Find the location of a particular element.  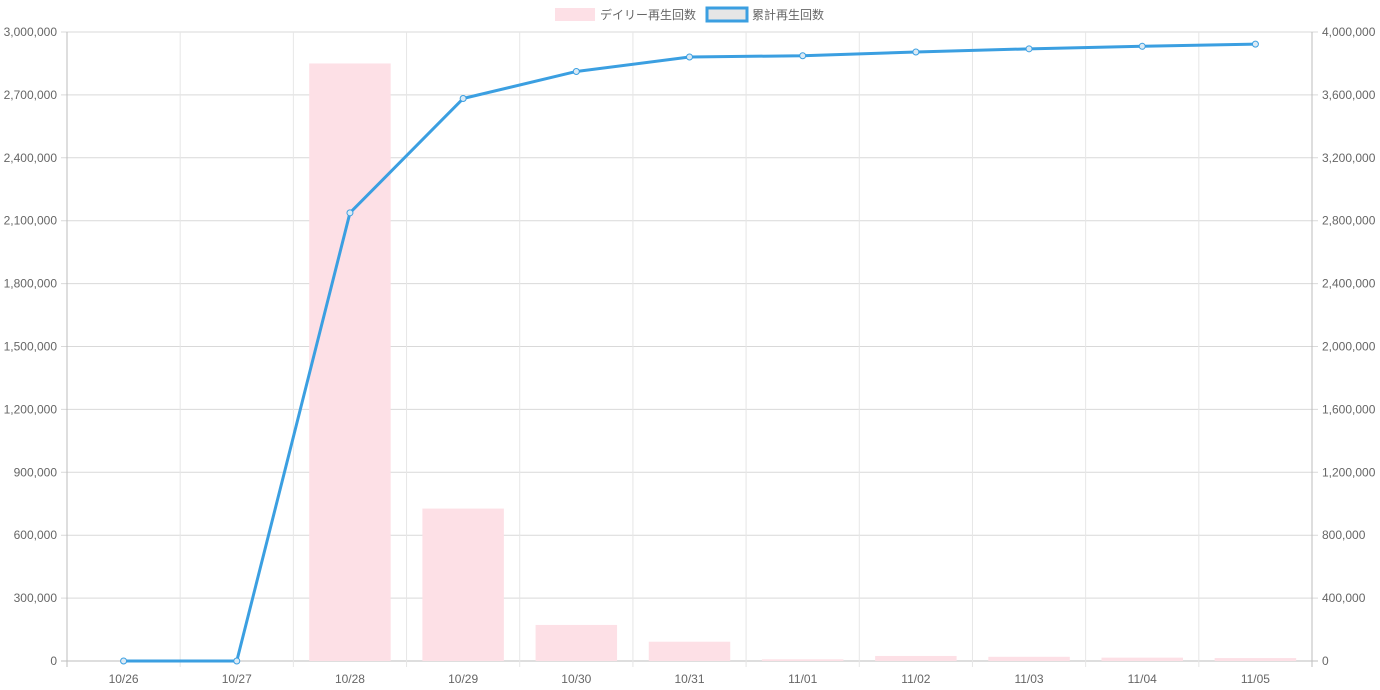

y-right-tick-label: 2,000,000 is located at coordinates (1349, 347).